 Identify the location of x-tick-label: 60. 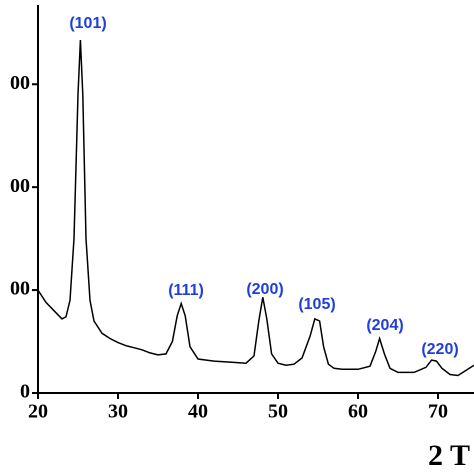
(358, 412).